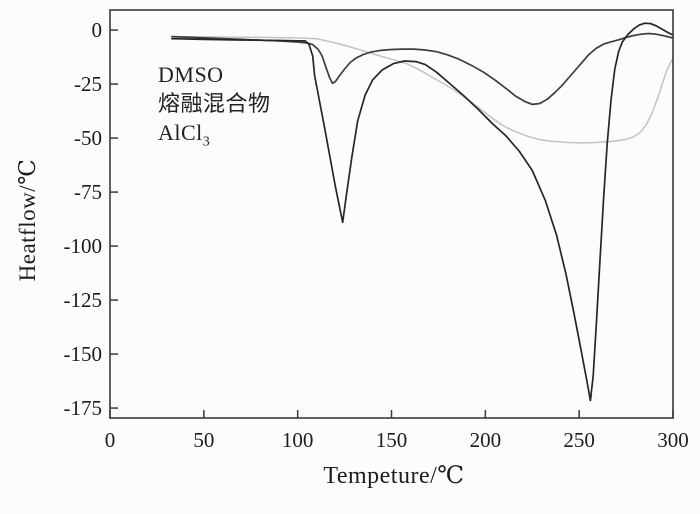 Image resolution: width=700 pixels, height=514 pixels. Describe the element at coordinates (298, 440) in the screenshot. I see `x-tick-label: 100` at that location.